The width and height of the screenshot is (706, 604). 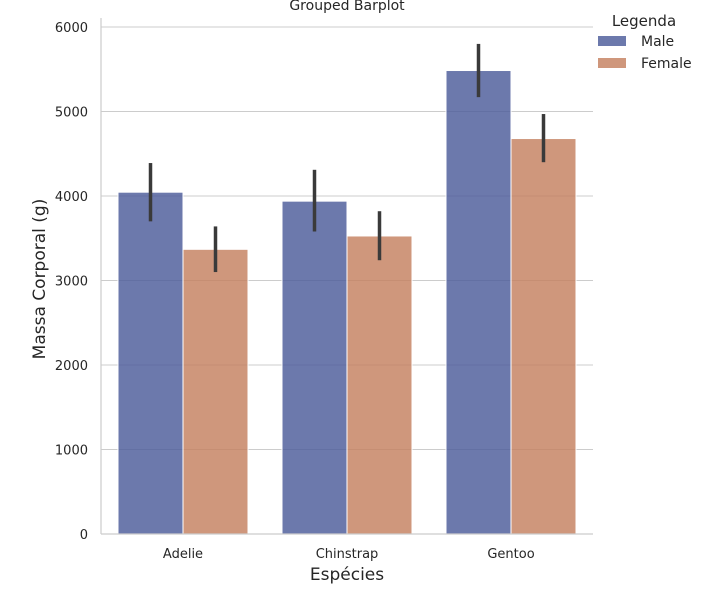 What do you see at coordinates (543, 336) in the screenshot?
I see `bar-female-gentoo` at bounding box center [543, 336].